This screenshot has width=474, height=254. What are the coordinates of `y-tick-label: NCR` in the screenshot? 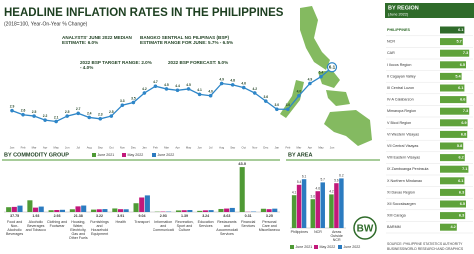 It's located at (391, 42).